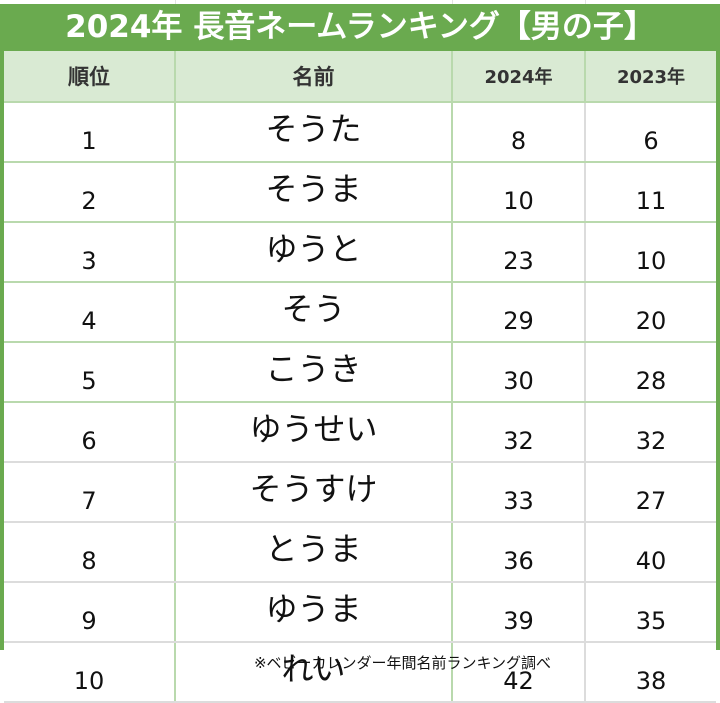 The width and height of the screenshot is (720, 703). Describe the element at coordinates (314, 432) in the screenshot. I see `name-cell: ゆうせい` at that location.